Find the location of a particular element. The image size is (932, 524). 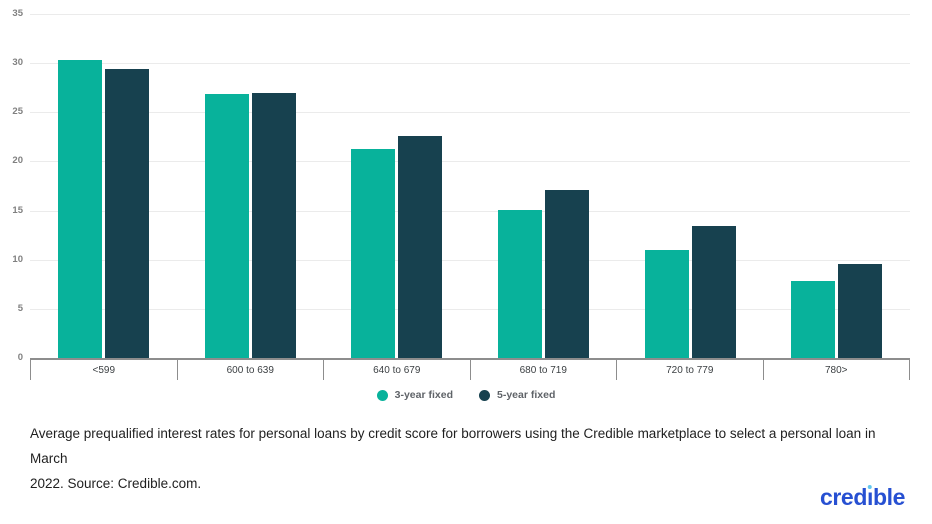

y-axis-tick-label-0: 0 is located at coordinates (20, 357).